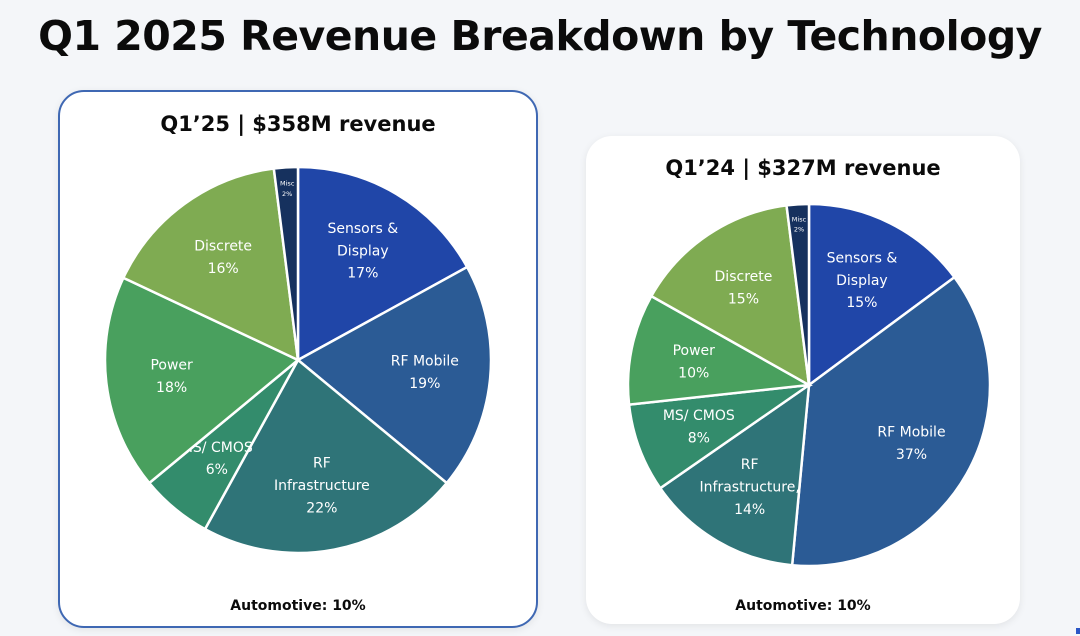 This screenshot has height=636, width=1080. What do you see at coordinates (425, 373) in the screenshot?
I see `pie-label-rf-mobile: RF Mobile 19%` at bounding box center [425, 373].